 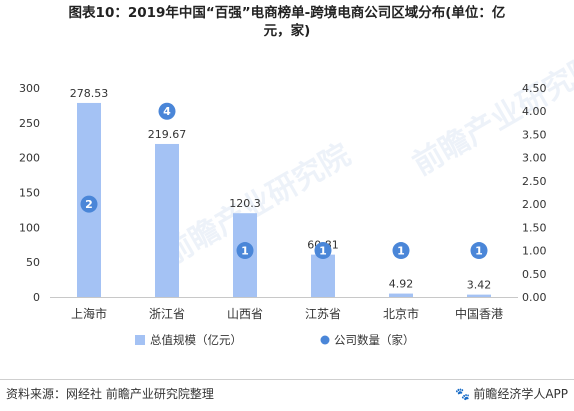 I want to click on x-tick-label: 中国香港, so click(x=479, y=313).